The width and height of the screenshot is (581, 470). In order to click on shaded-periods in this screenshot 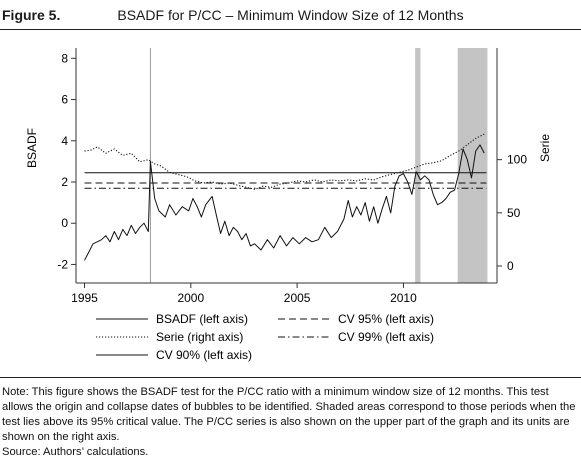, I will do `click(451, 165)`.